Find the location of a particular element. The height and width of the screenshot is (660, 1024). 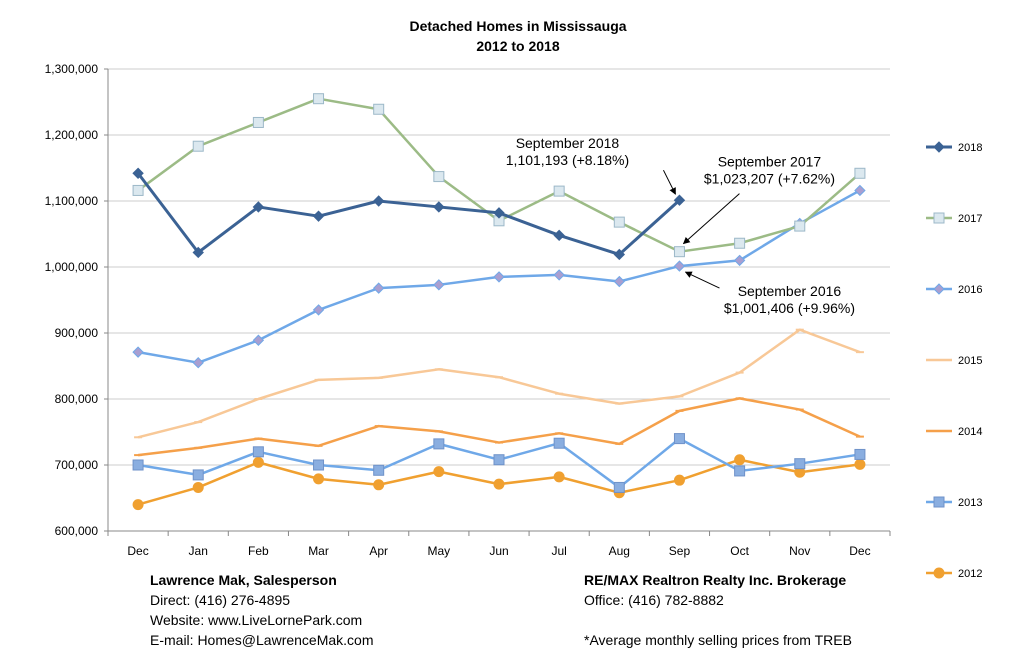

x-tick-label: Oct is located at coordinates (739, 551).